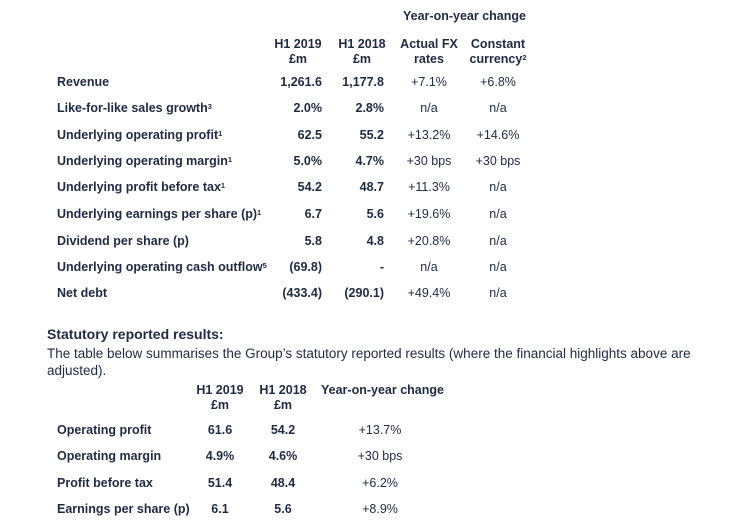 The height and width of the screenshot is (531, 735). I want to click on row-label: Net debt, so click(82, 293).